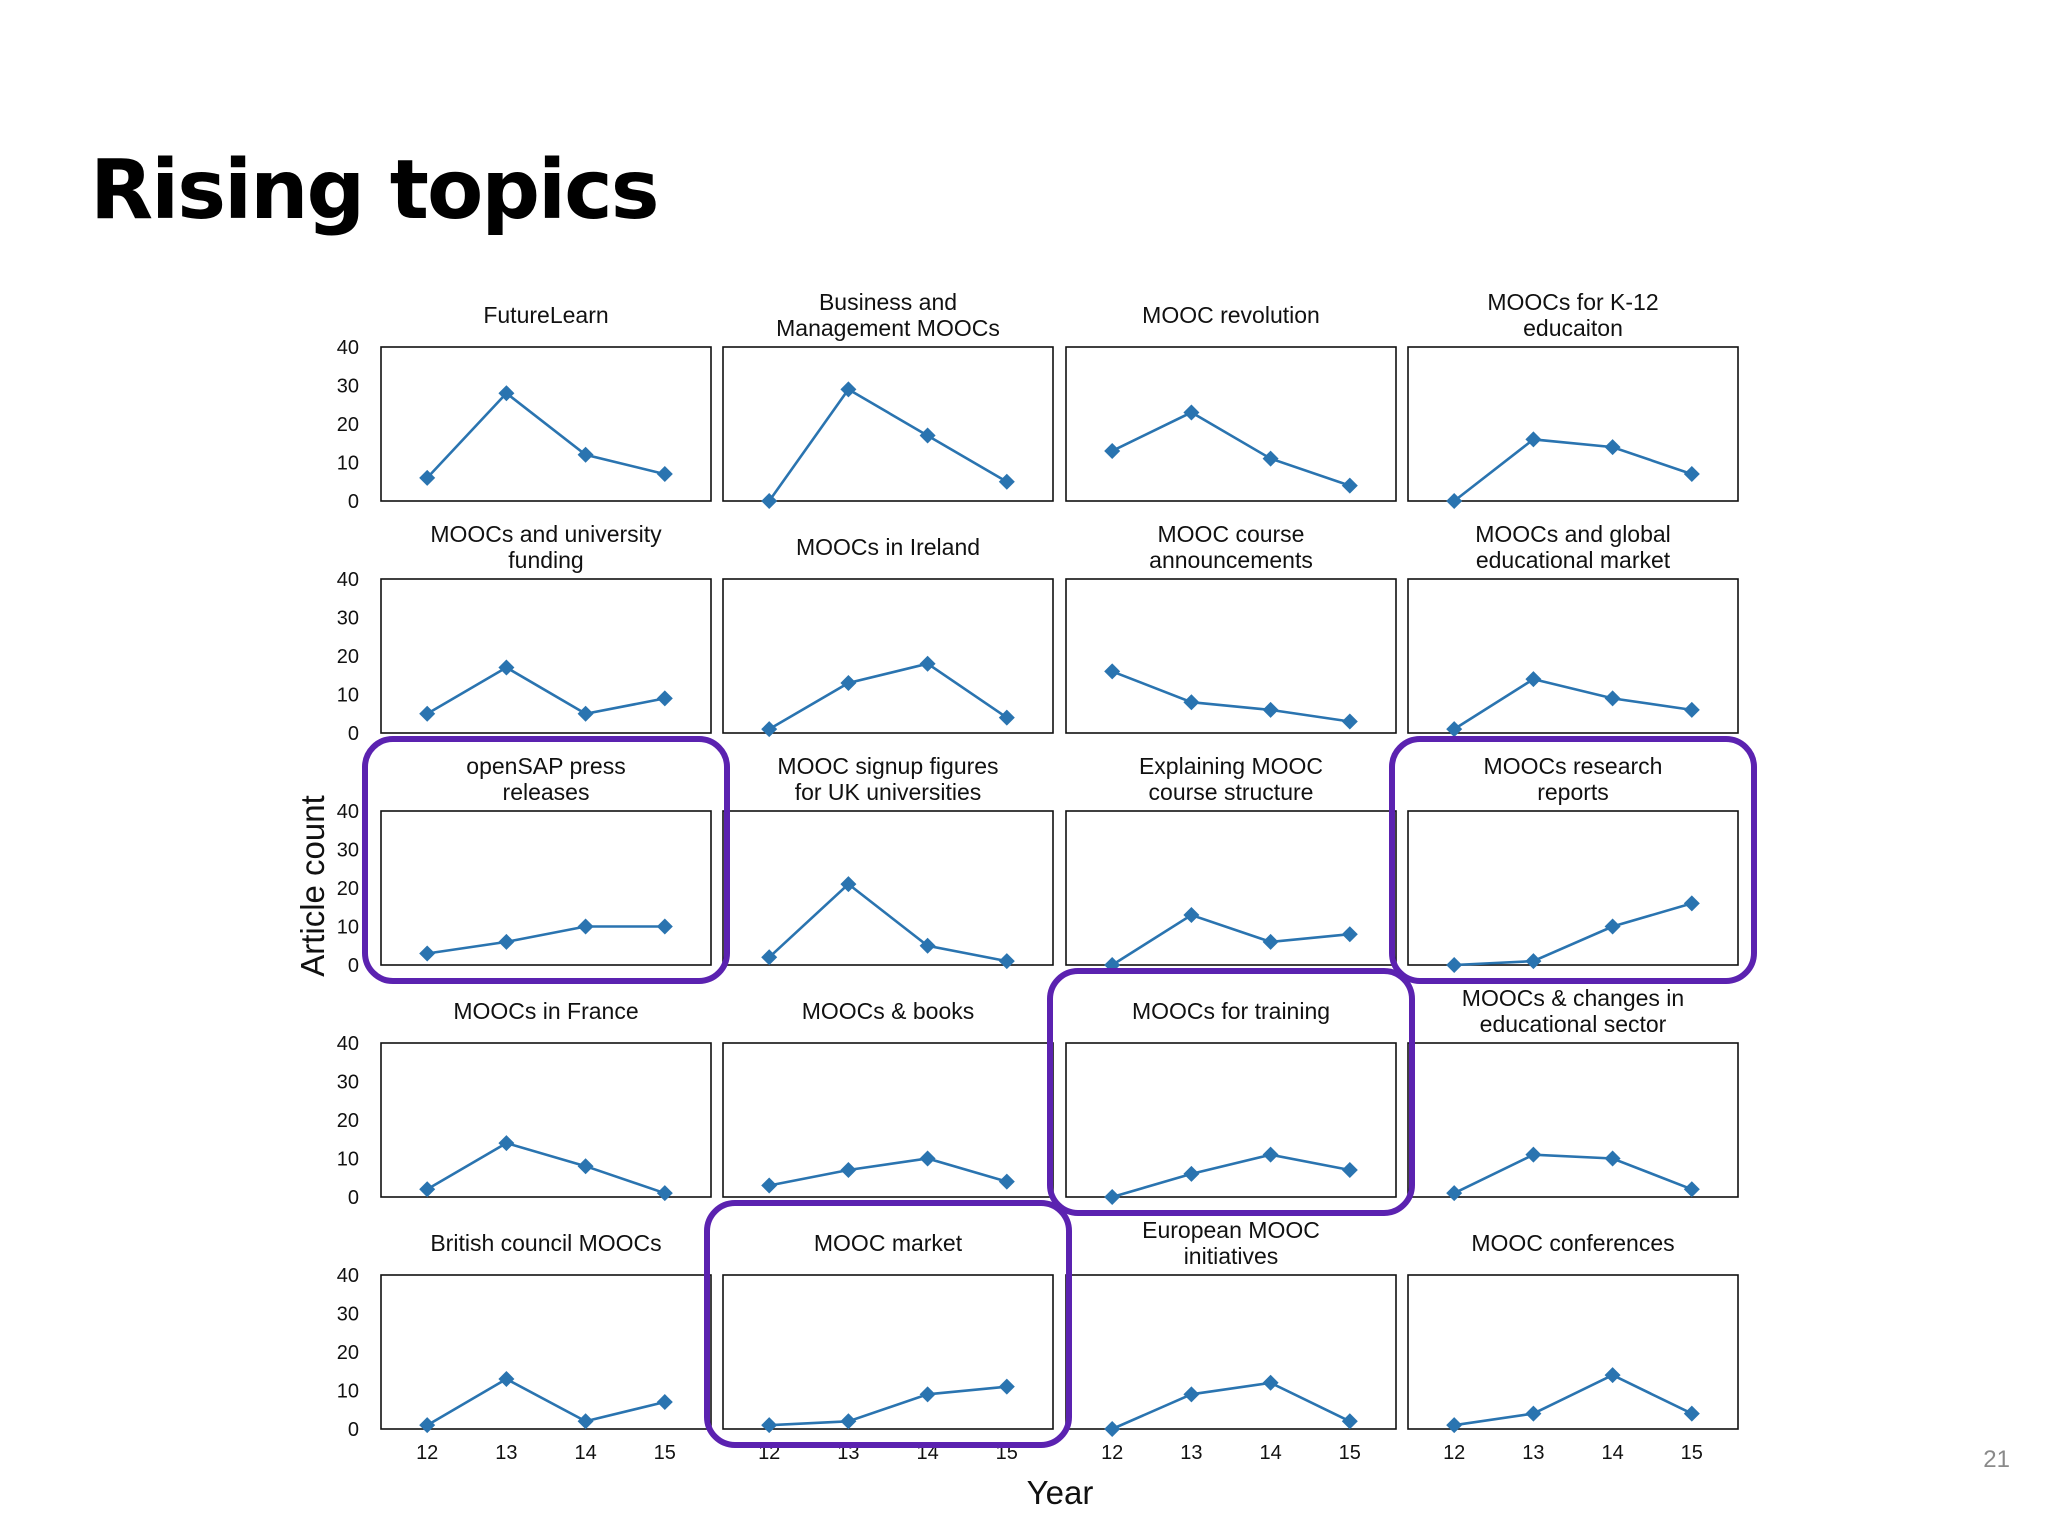 This screenshot has width=2048, height=1536. Describe the element at coordinates (312, 886) in the screenshot. I see `y-axis-label: Article count` at that location.